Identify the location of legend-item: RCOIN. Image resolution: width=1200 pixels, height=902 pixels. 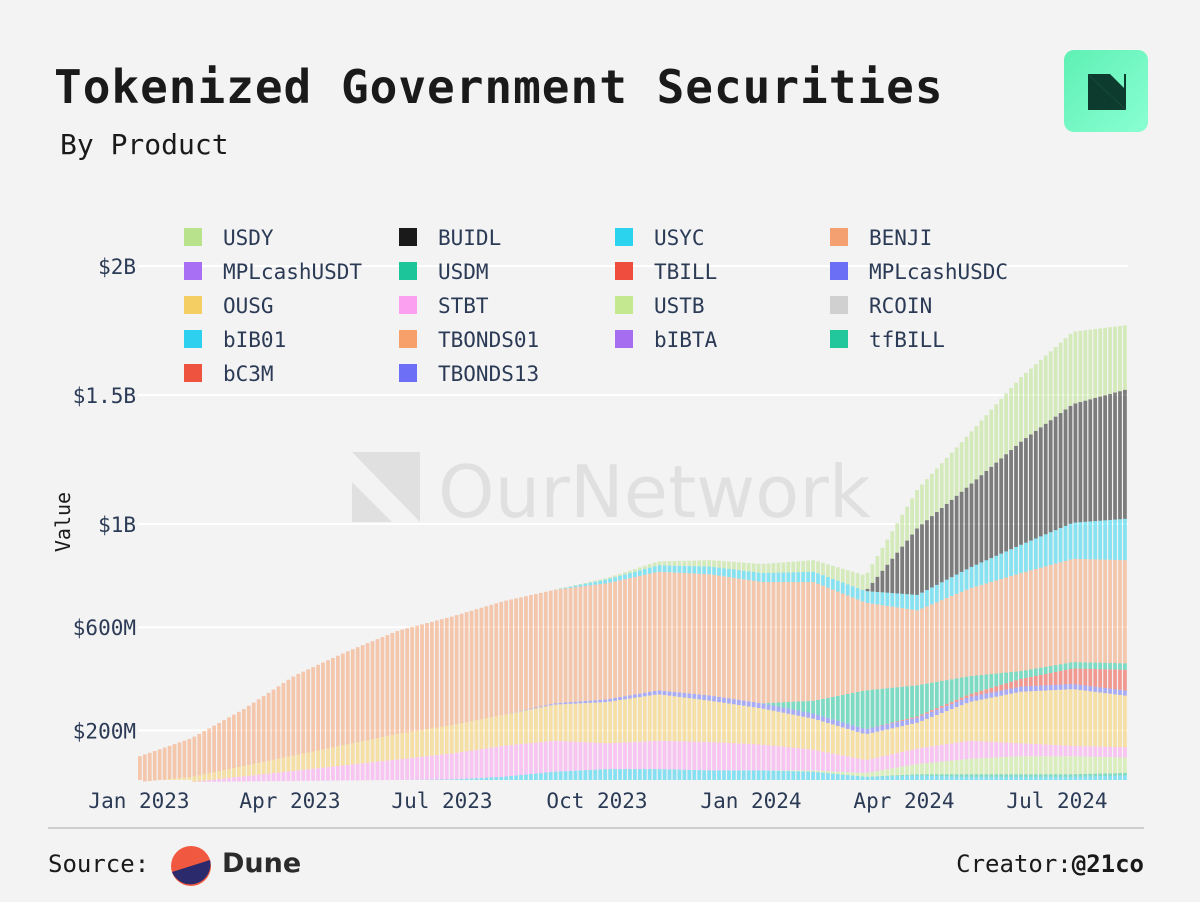
(881, 306).